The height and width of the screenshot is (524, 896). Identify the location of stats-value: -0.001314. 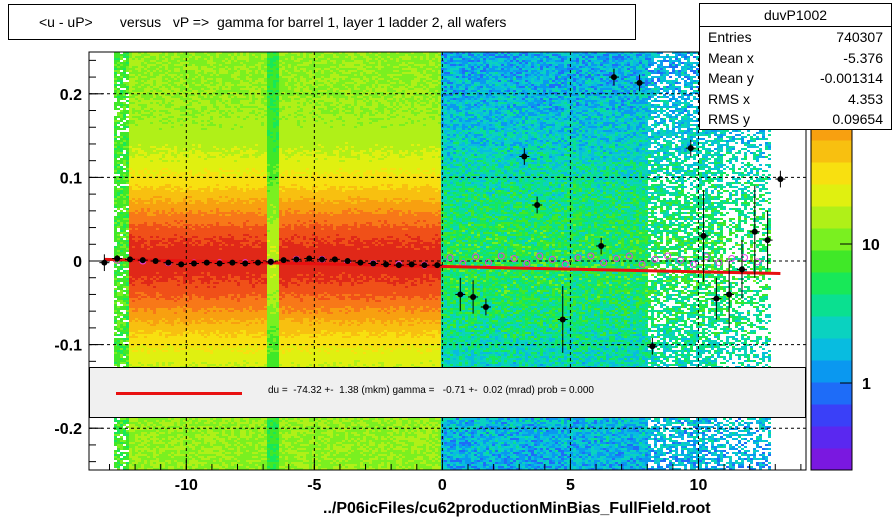
(851, 78).